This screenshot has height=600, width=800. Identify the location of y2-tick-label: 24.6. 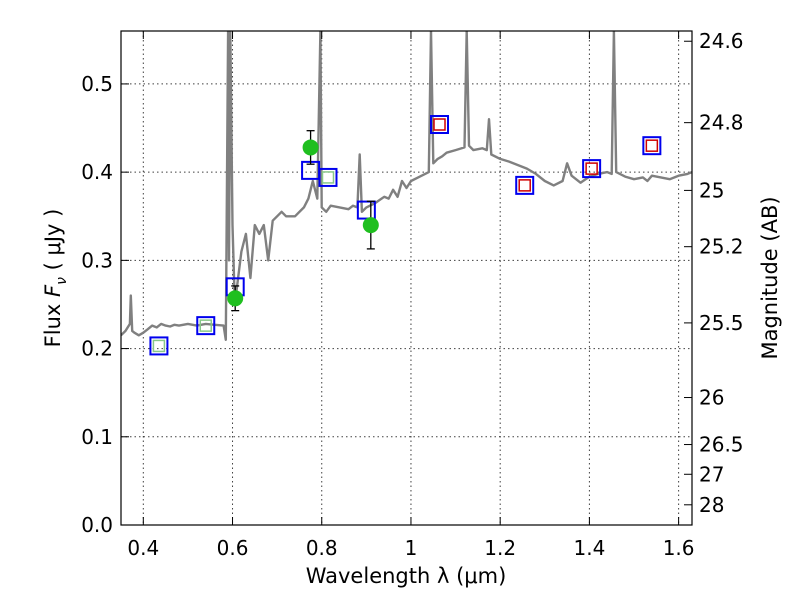
(721, 41).